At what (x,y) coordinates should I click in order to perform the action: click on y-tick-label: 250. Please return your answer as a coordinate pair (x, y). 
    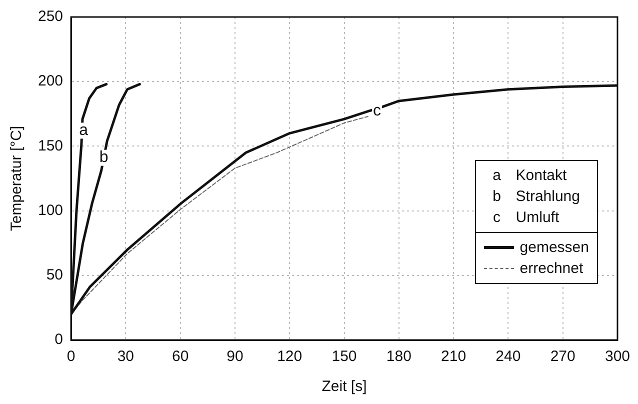
    Looking at the image, I should click on (51, 17).